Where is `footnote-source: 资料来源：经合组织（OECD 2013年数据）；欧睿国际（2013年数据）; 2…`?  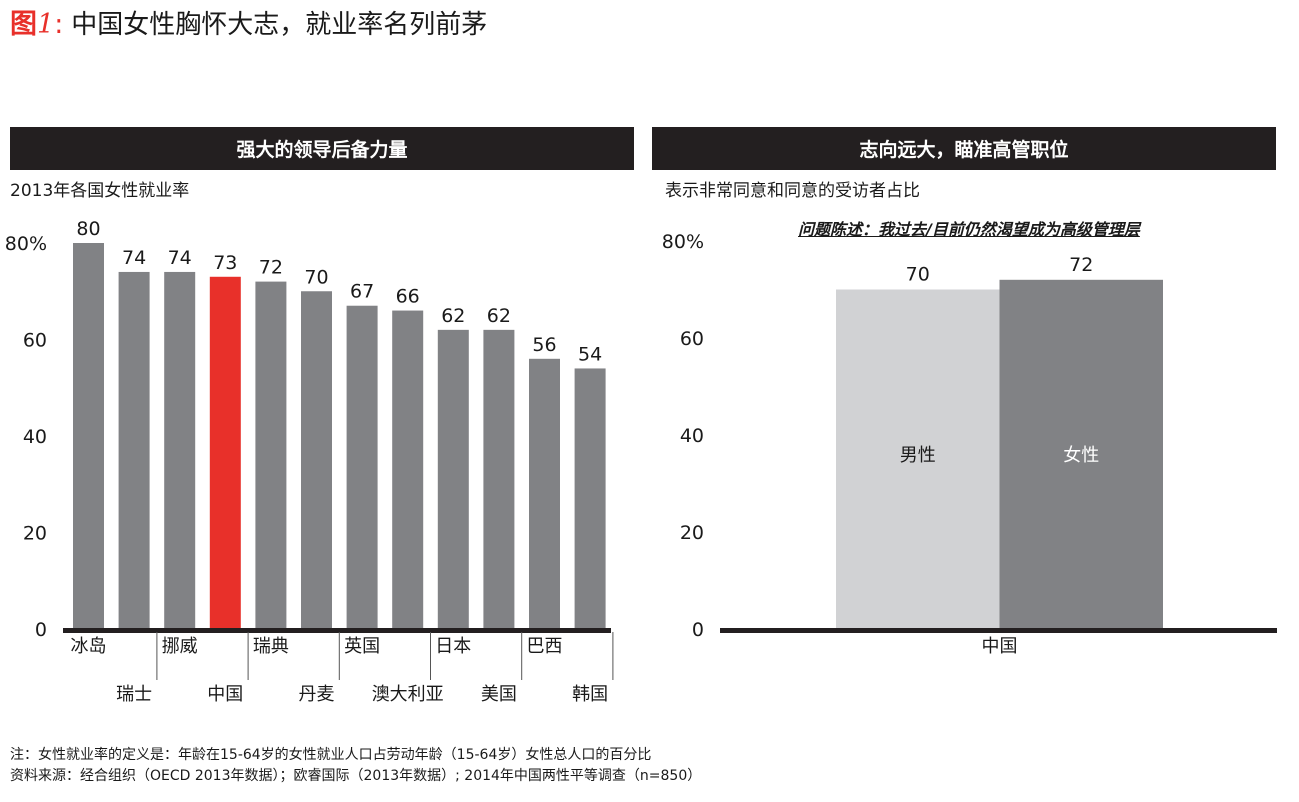
footnote-source: 资料来源：经合组织（OECD 2013年数据）；欧睿国际（2013年数据）; 2… is located at coordinates (356, 776).